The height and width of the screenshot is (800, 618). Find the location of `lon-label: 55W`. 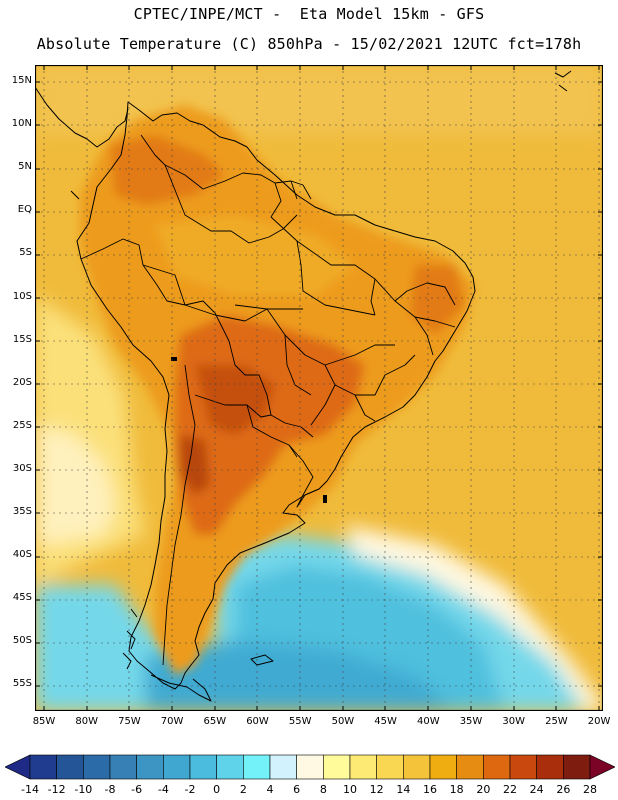

lon-label: 55W is located at coordinates (300, 721).